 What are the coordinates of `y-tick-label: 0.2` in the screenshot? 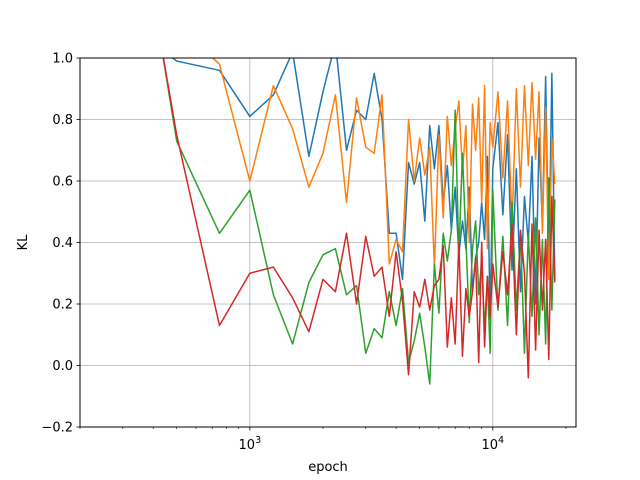 It's located at (62, 305).